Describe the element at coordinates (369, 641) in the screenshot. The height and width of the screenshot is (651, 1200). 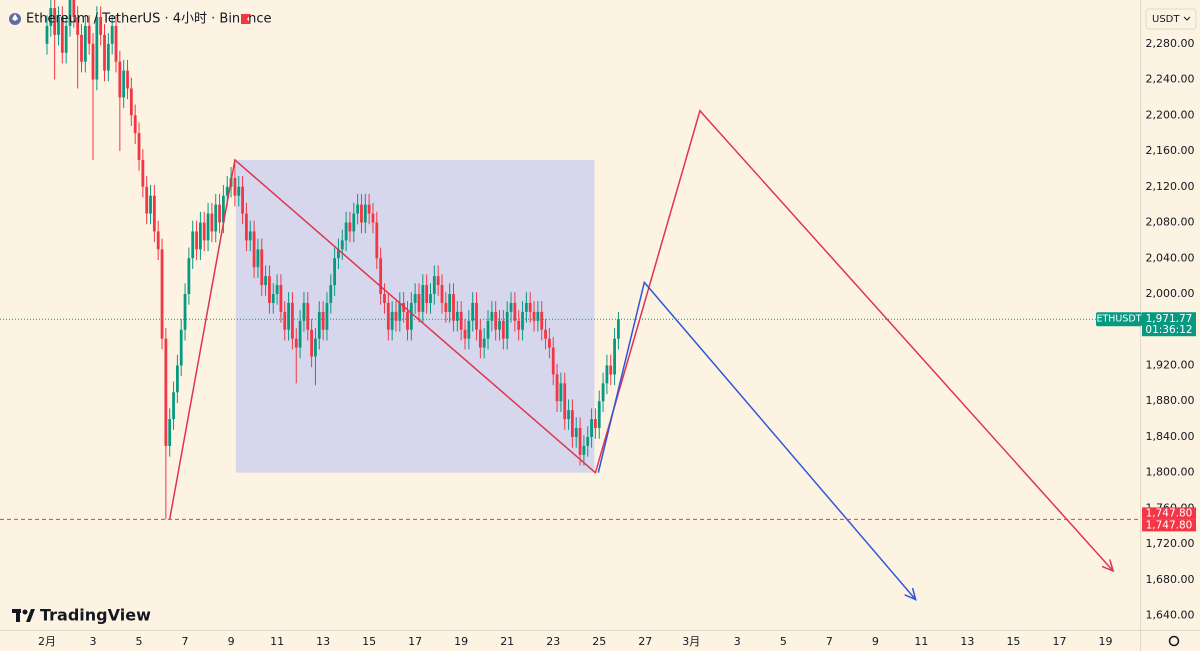
I see `x-tick-label: 15` at that location.